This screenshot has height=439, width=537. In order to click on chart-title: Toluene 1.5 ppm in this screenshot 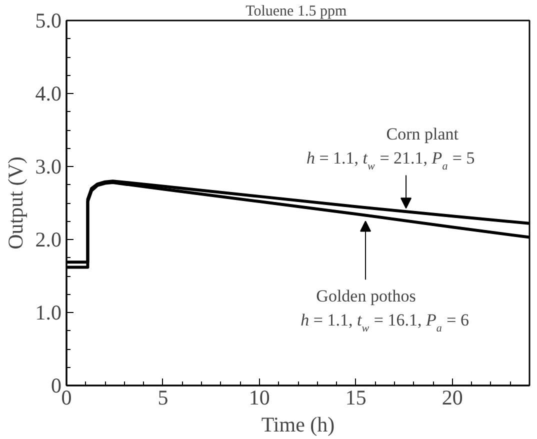, I will do `click(296, 12)`.